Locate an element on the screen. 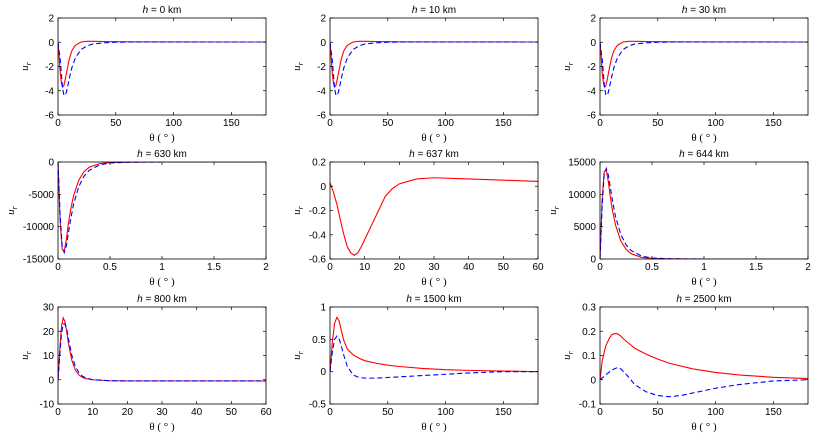 The width and height of the screenshot is (816, 443). y-tick-label: 5000 is located at coordinates (585, 227).